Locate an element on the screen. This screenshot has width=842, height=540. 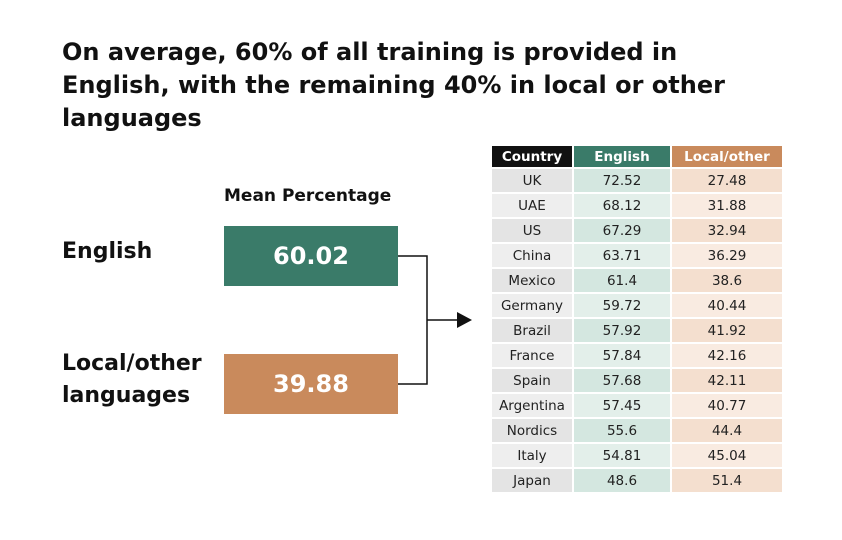
column-header: Local/other is located at coordinates (727, 157).